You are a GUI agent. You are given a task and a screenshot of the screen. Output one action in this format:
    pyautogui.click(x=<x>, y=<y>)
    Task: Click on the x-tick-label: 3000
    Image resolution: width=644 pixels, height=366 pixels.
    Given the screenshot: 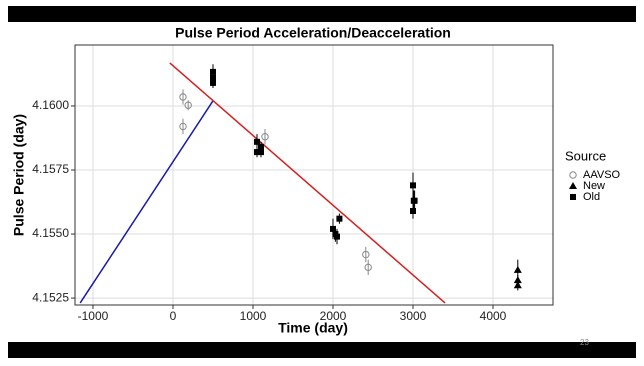 What is the action you would take?
    pyautogui.click(x=413, y=316)
    